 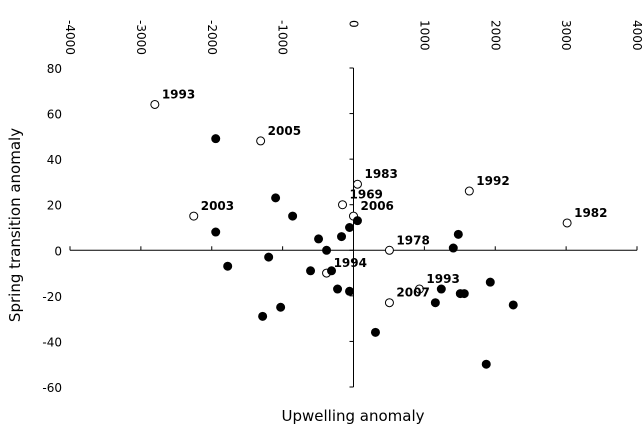 I want to click on point-label: 1969, so click(x=366, y=195).